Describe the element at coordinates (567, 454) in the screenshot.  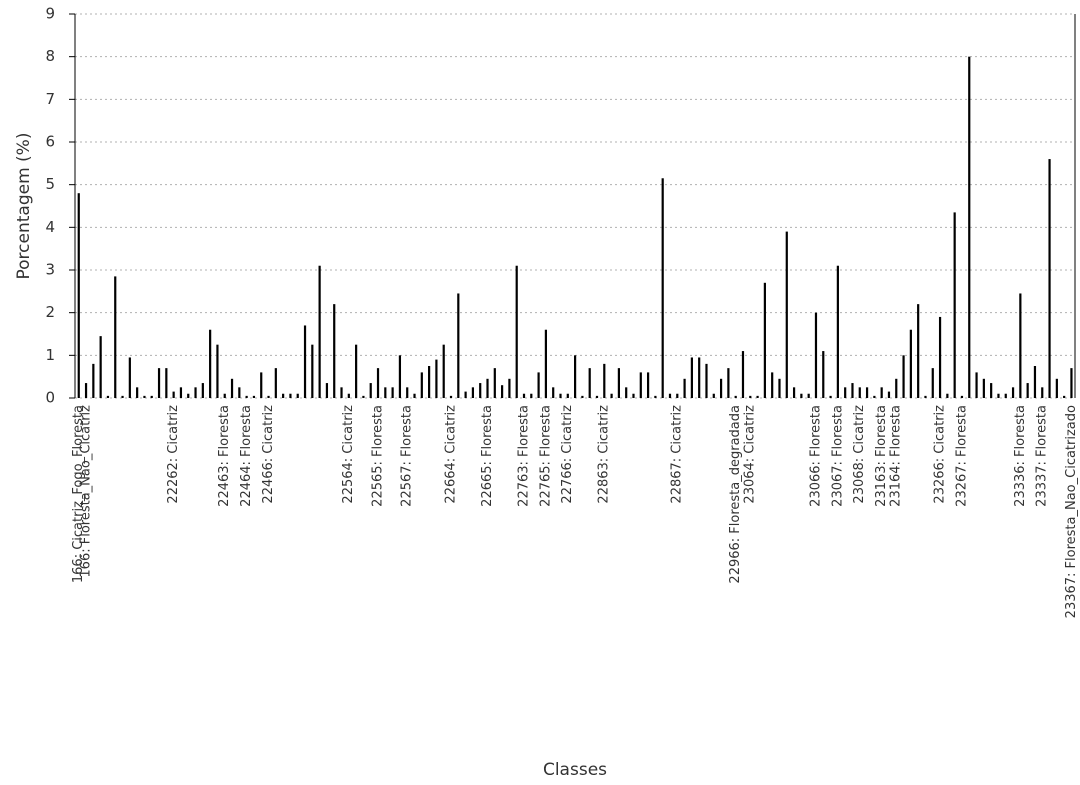
I see `x-tick-label: 22766: Cicatriz` at that location.